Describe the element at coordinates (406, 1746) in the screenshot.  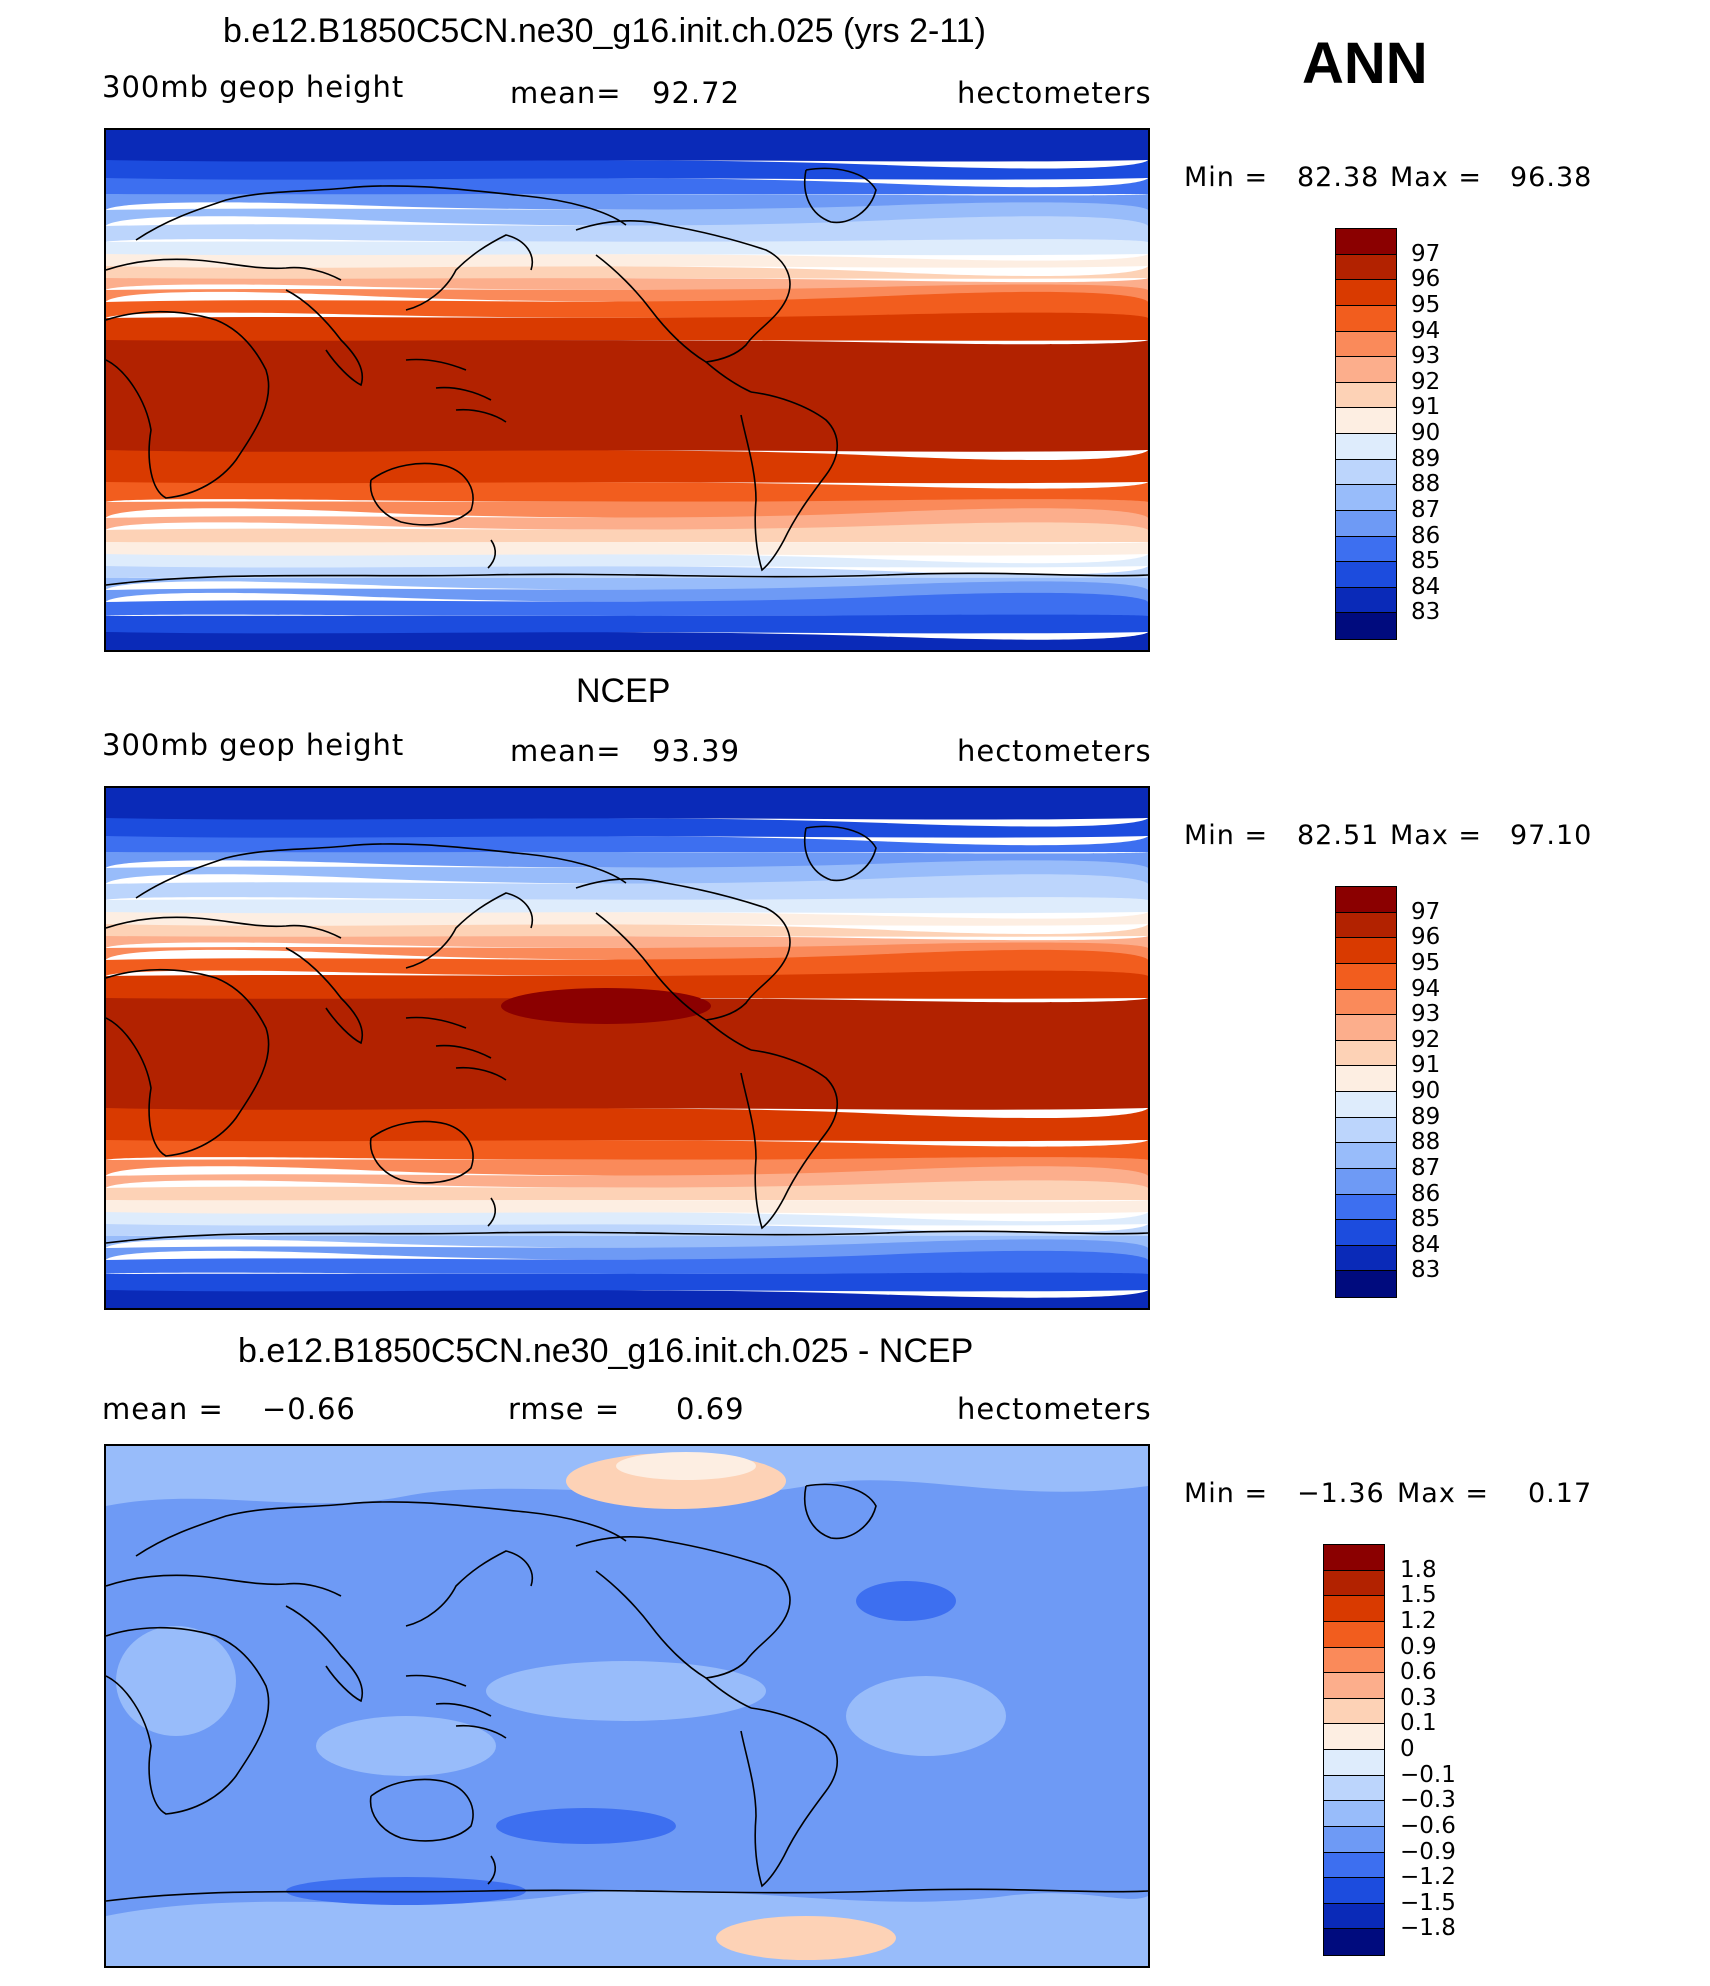
I see `panel3-indian-ocean-anomaly` at that location.